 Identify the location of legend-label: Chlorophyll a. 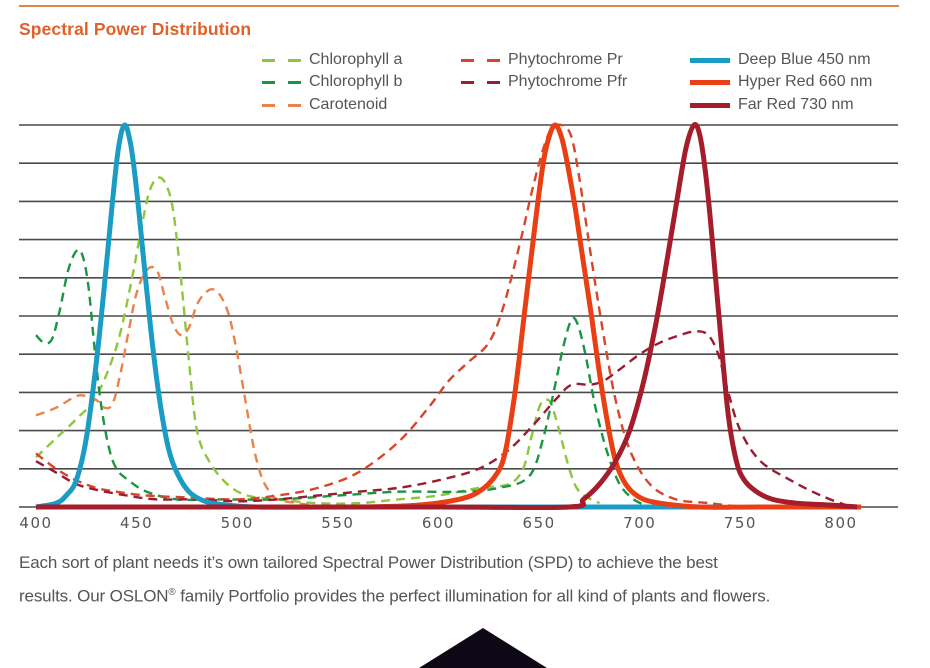
(356, 59).